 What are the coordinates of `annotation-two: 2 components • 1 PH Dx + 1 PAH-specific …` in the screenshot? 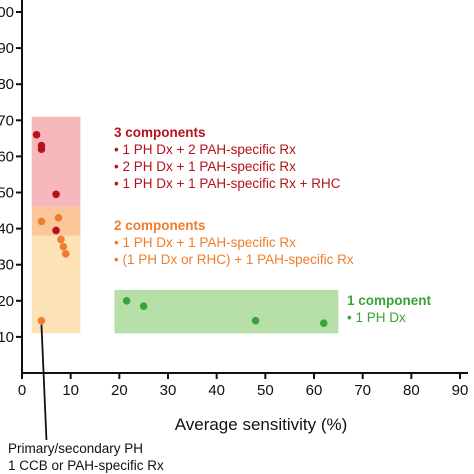 It's located at (234, 242).